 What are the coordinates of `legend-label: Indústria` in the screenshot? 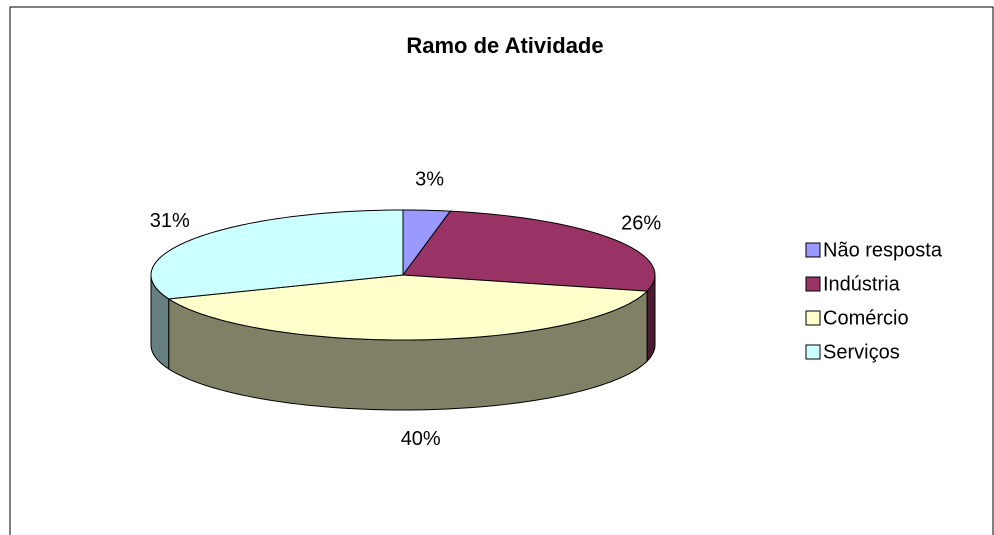 It's located at (862, 284).